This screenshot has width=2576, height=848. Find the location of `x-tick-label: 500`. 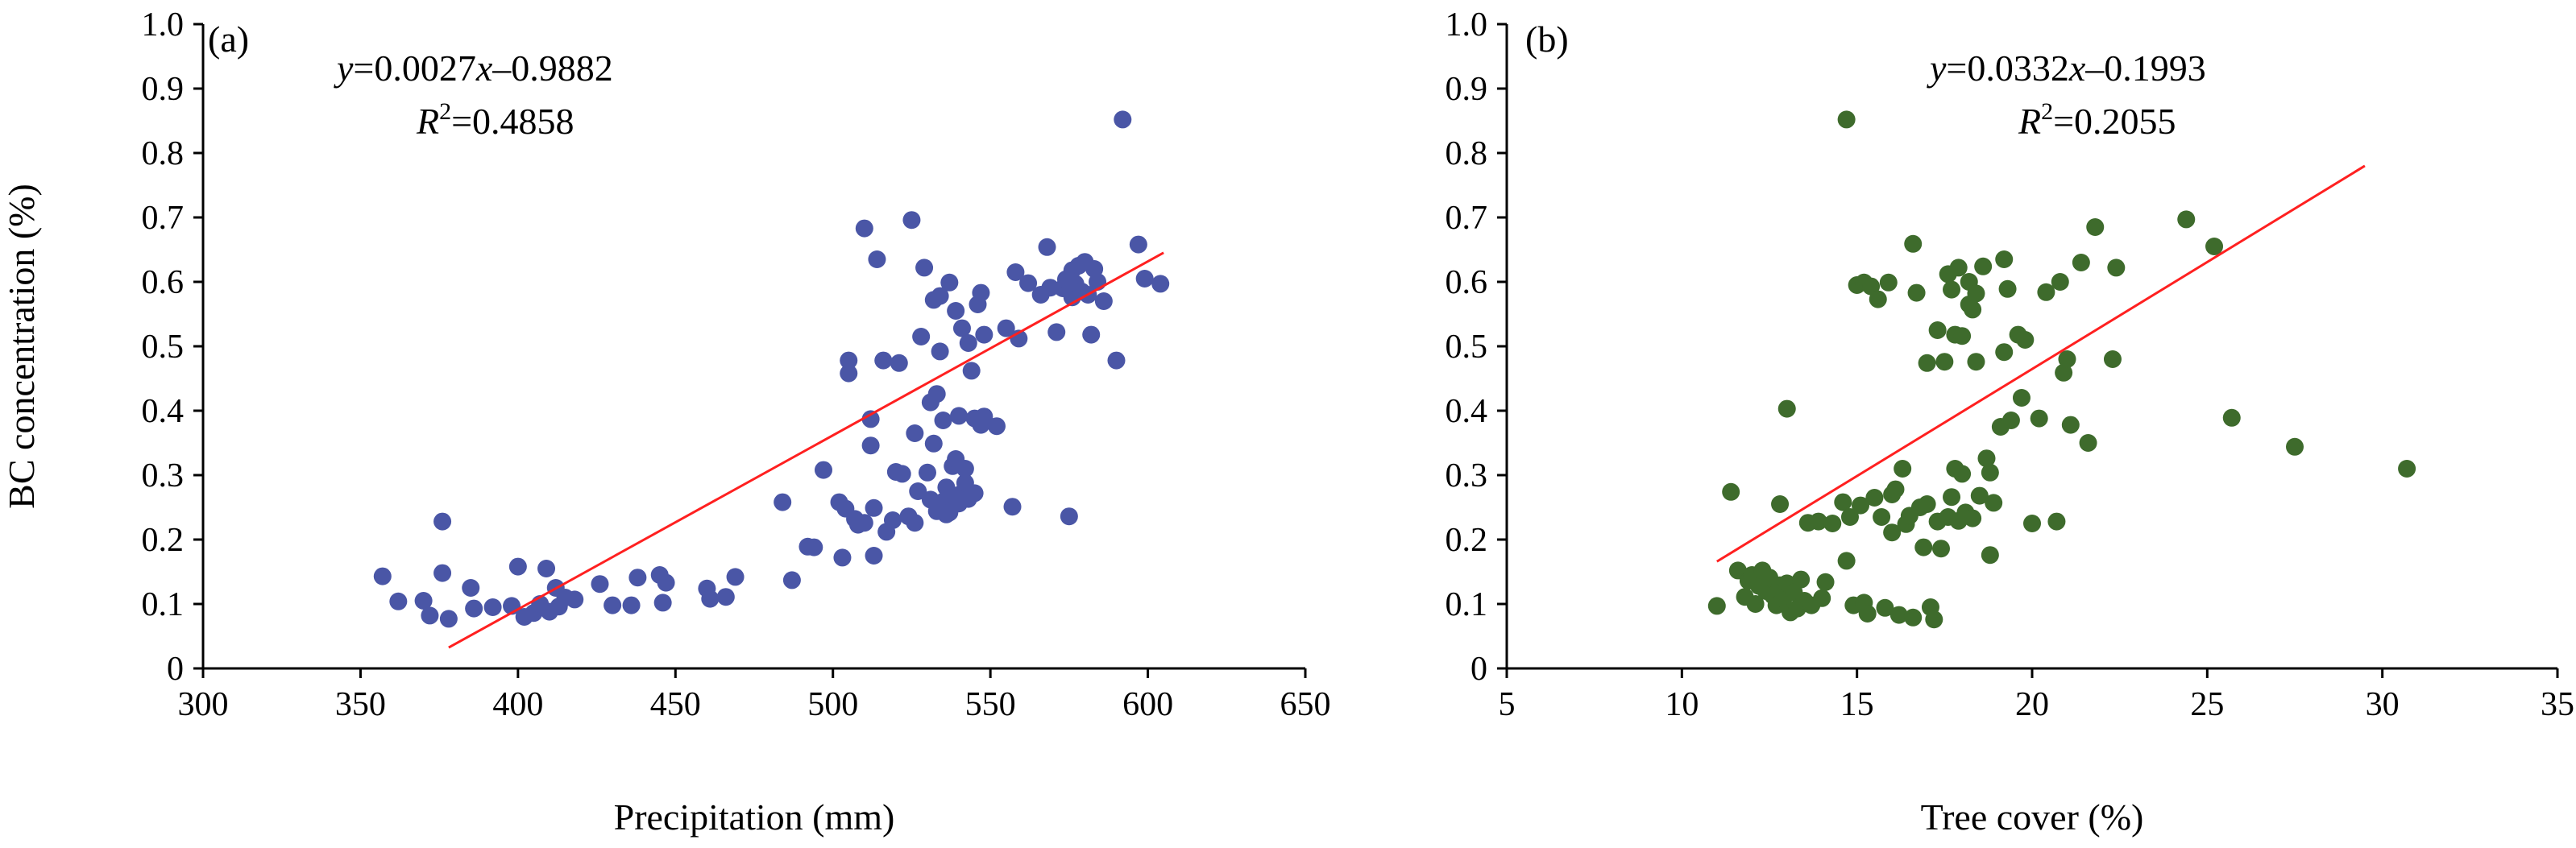

x-tick-label: 500 is located at coordinates (832, 704).